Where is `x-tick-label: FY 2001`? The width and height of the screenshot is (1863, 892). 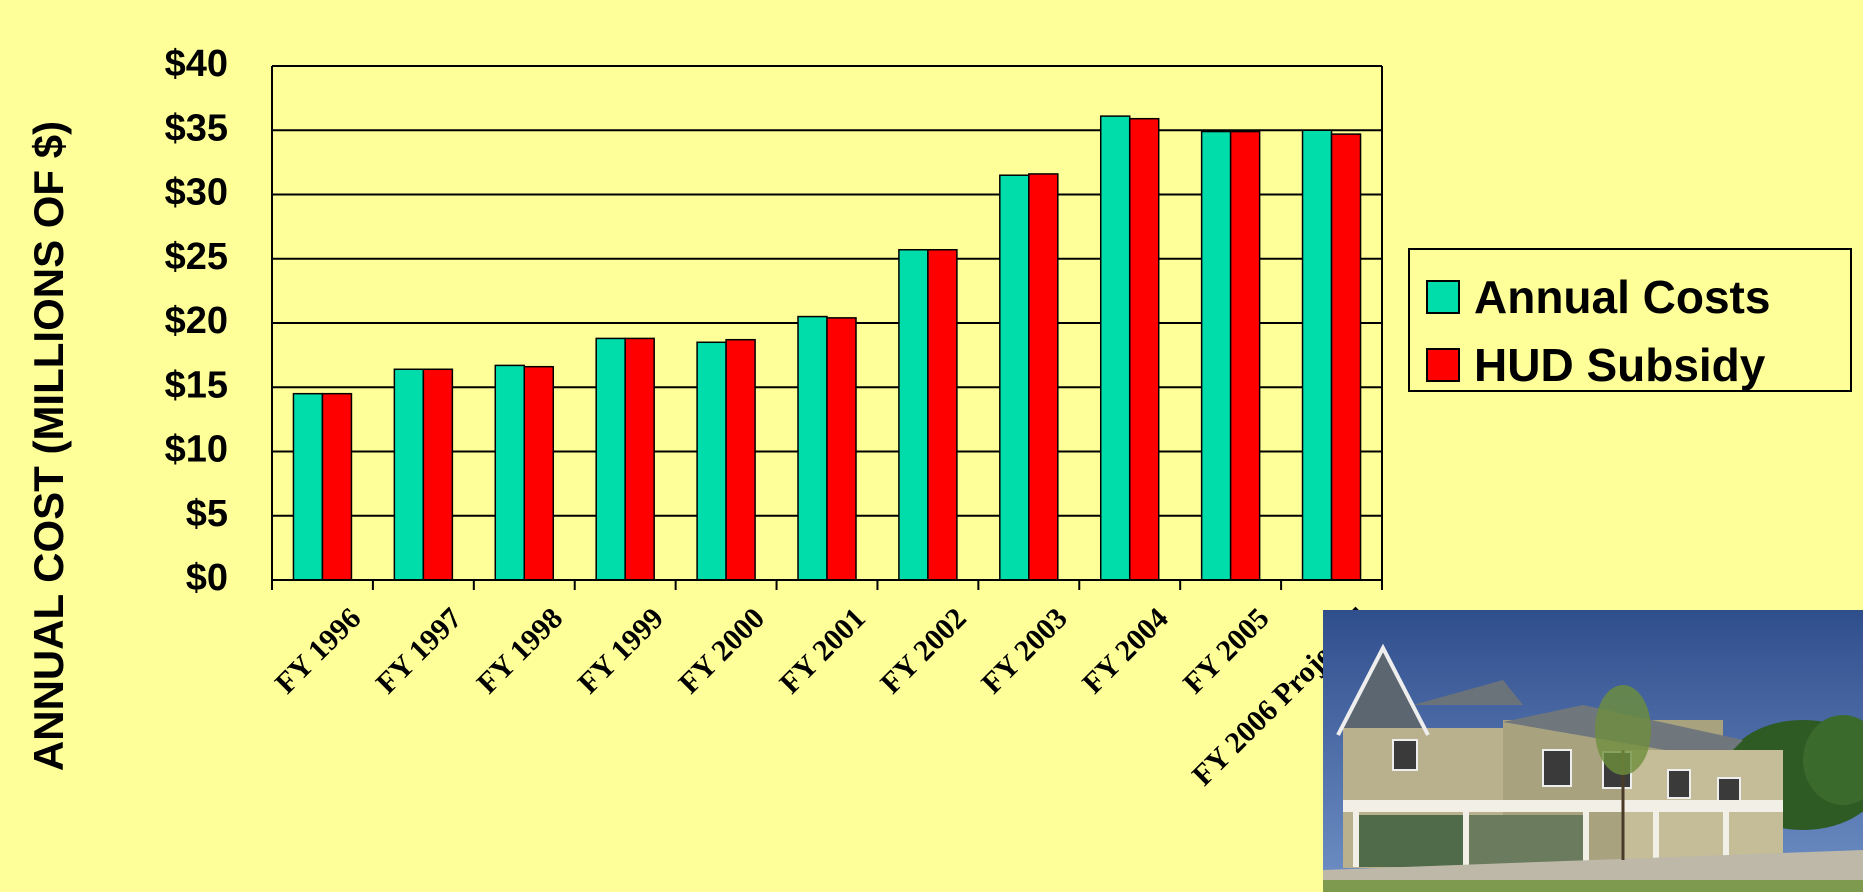
x-tick-label: FY 2001 is located at coordinates (822, 651).